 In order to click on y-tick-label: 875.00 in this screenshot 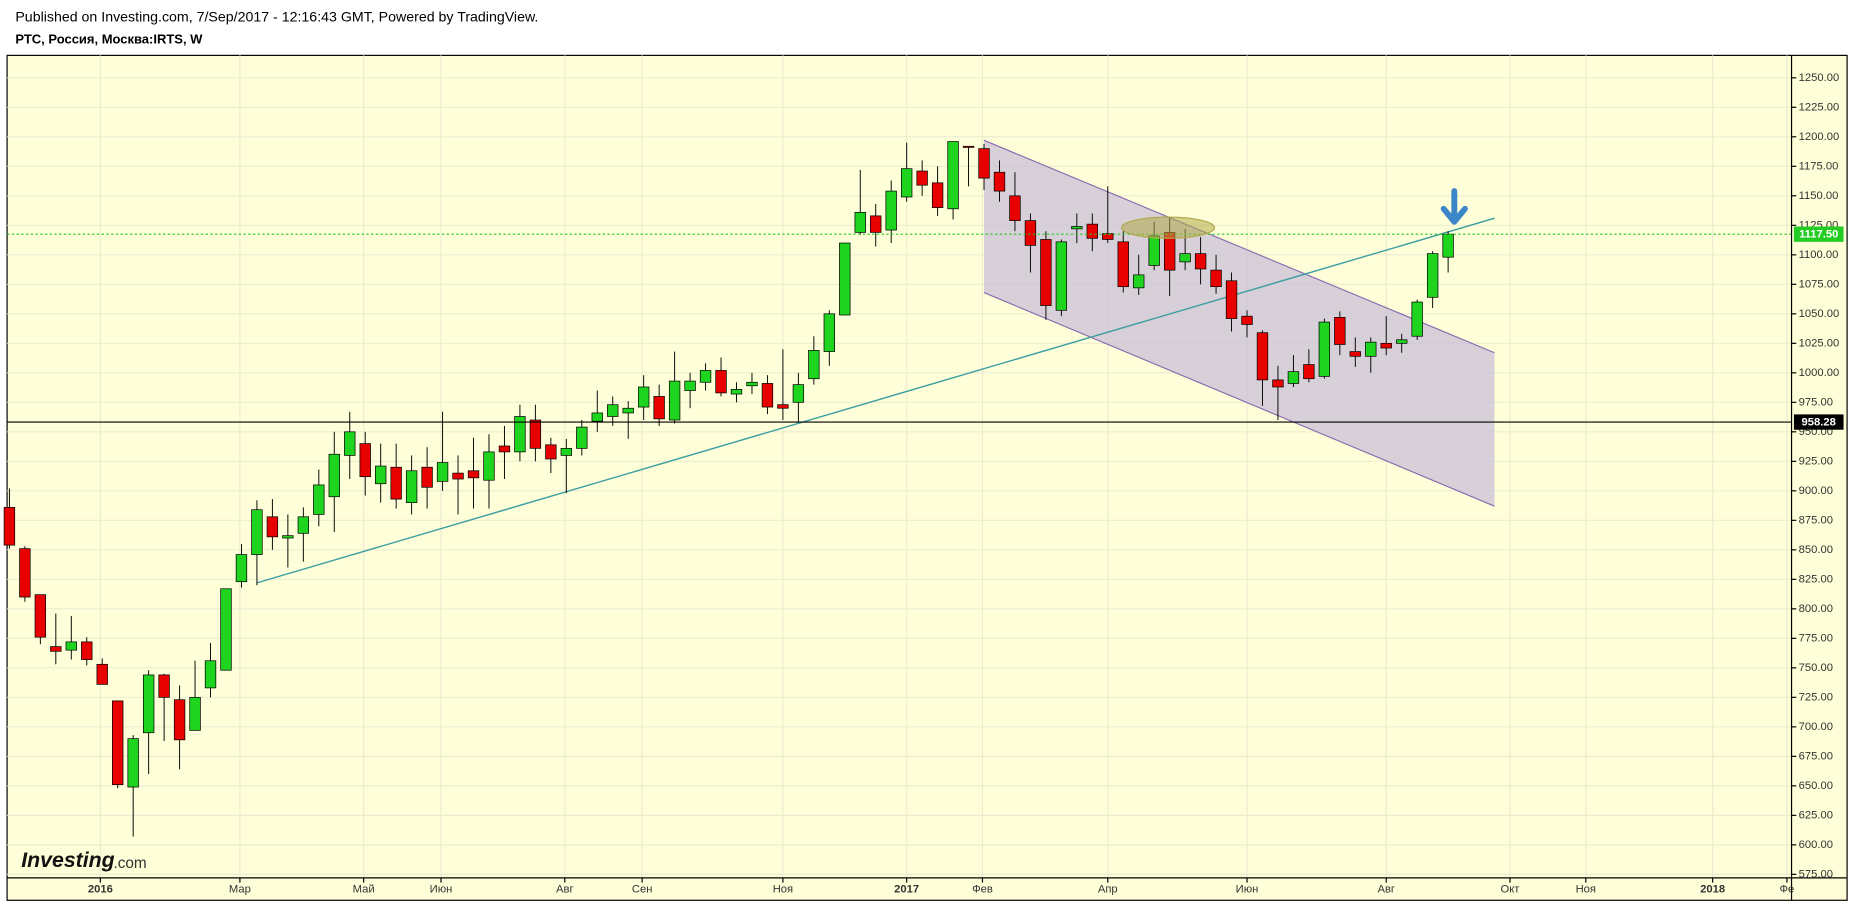, I will do `click(1816, 520)`.